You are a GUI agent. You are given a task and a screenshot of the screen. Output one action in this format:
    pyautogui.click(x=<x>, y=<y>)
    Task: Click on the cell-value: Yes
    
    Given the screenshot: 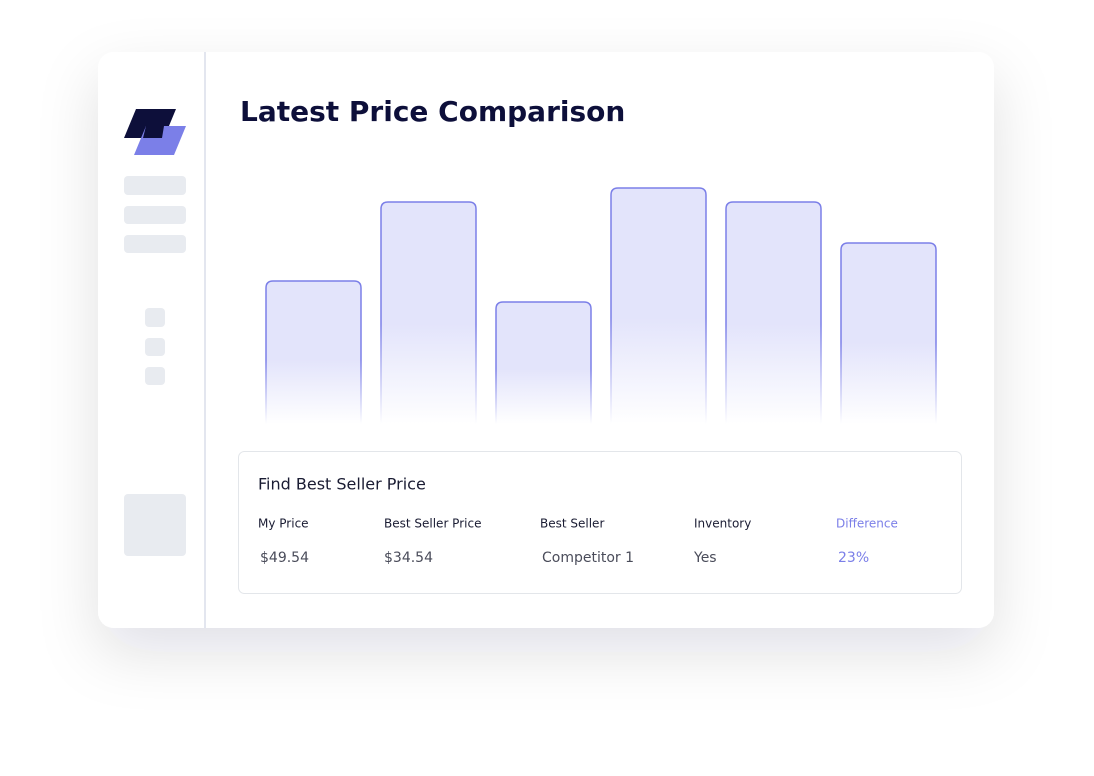 What is the action you would take?
    pyautogui.click(x=705, y=558)
    